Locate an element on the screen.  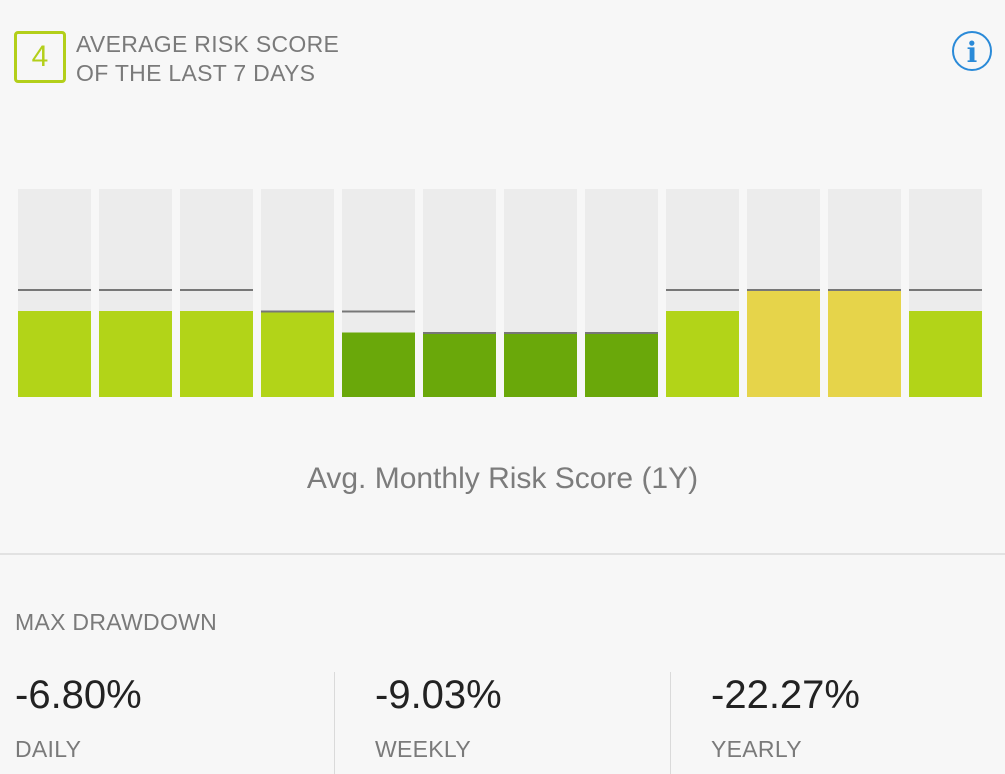
stat-yearly-value: -22.27% is located at coordinates (785, 695).